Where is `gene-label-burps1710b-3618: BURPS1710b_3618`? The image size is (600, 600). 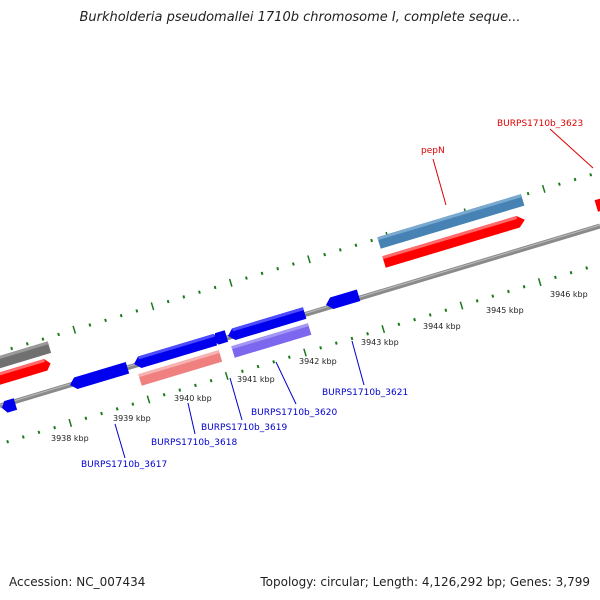
gene-label-burps1710b-3618: BURPS1710b_3618 is located at coordinates (194, 443).